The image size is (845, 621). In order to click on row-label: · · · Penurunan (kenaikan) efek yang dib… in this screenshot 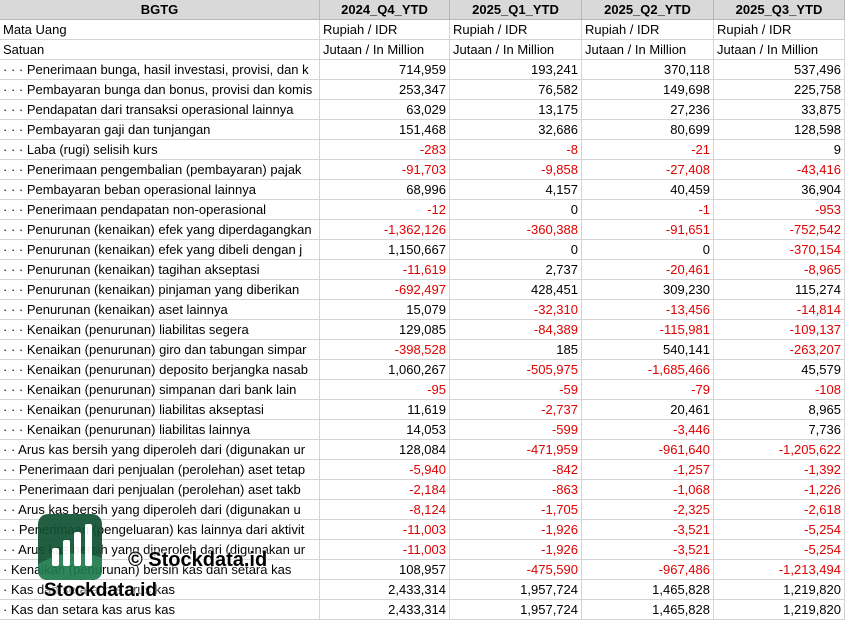, I will do `click(160, 250)`.